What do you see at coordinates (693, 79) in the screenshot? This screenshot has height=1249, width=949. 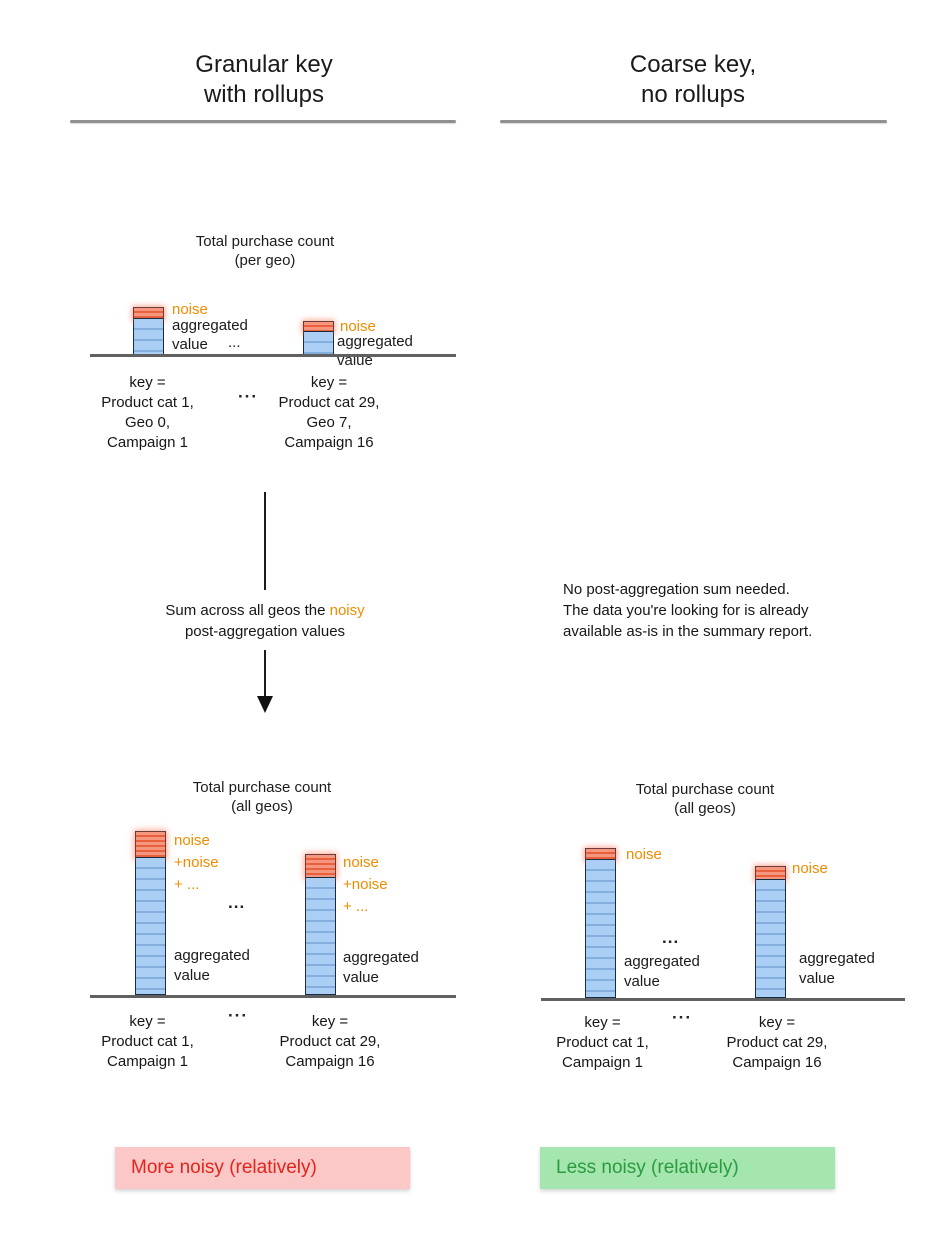 I see `column-header-coarse: Coarse key, no rollups` at bounding box center [693, 79].